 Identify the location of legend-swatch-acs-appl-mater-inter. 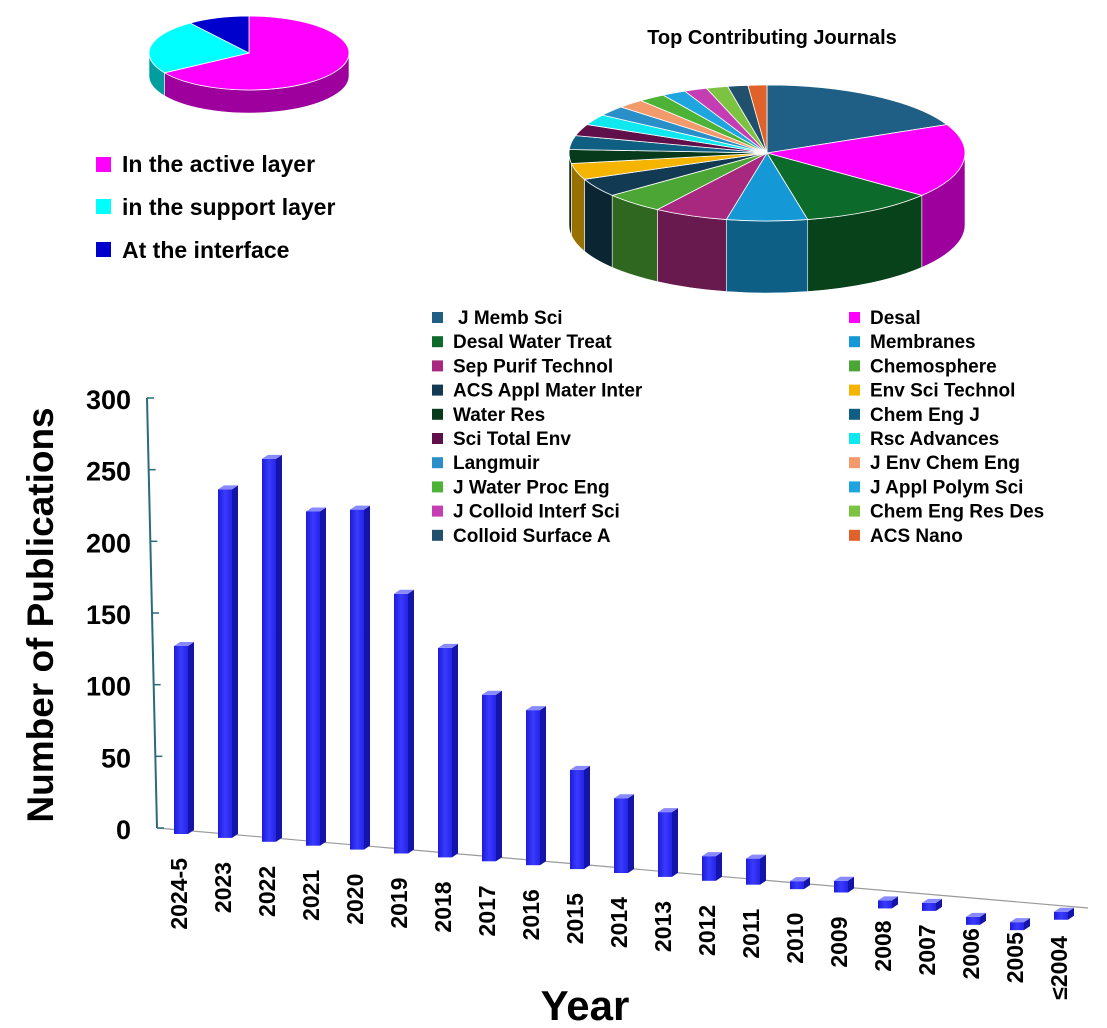
(437, 390).